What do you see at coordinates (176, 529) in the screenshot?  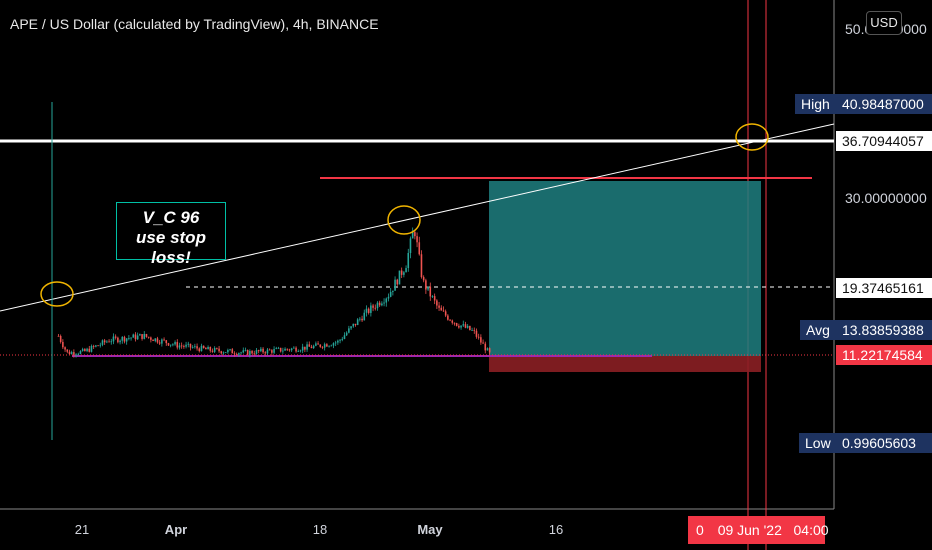 I see `time-tick-apr: Apr` at bounding box center [176, 529].